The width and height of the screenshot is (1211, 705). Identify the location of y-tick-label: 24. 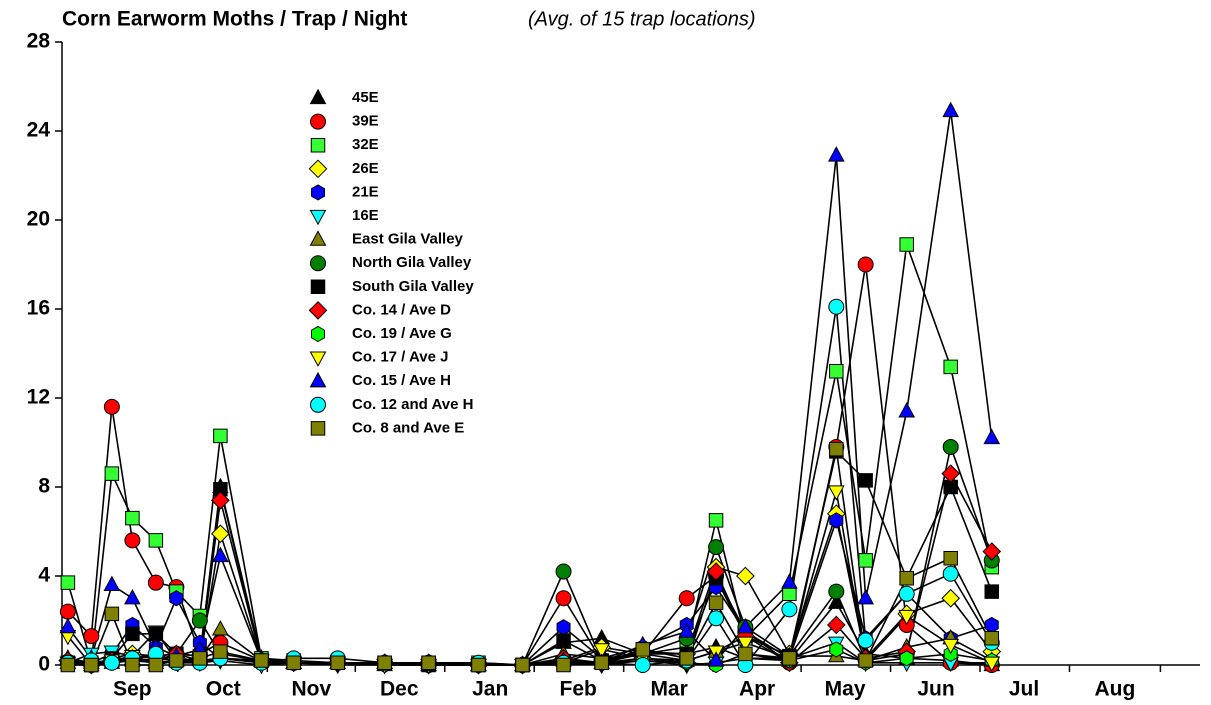
(39, 130).